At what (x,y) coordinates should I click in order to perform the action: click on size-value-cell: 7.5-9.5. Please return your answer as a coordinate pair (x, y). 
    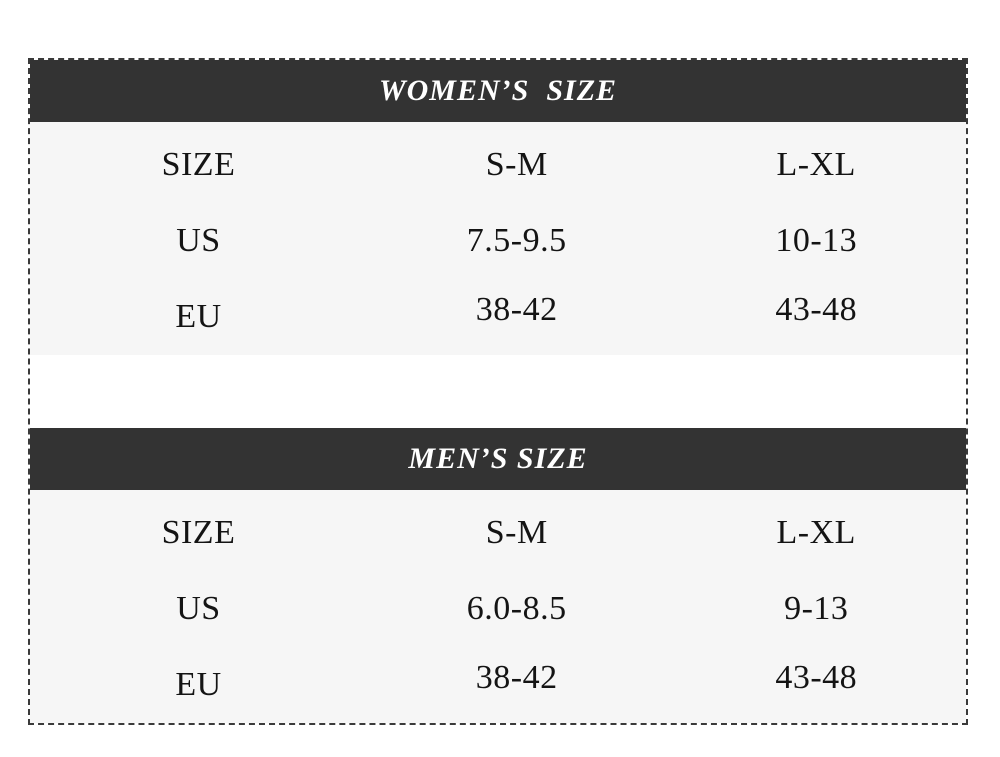
    Looking at the image, I should click on (516, 240).